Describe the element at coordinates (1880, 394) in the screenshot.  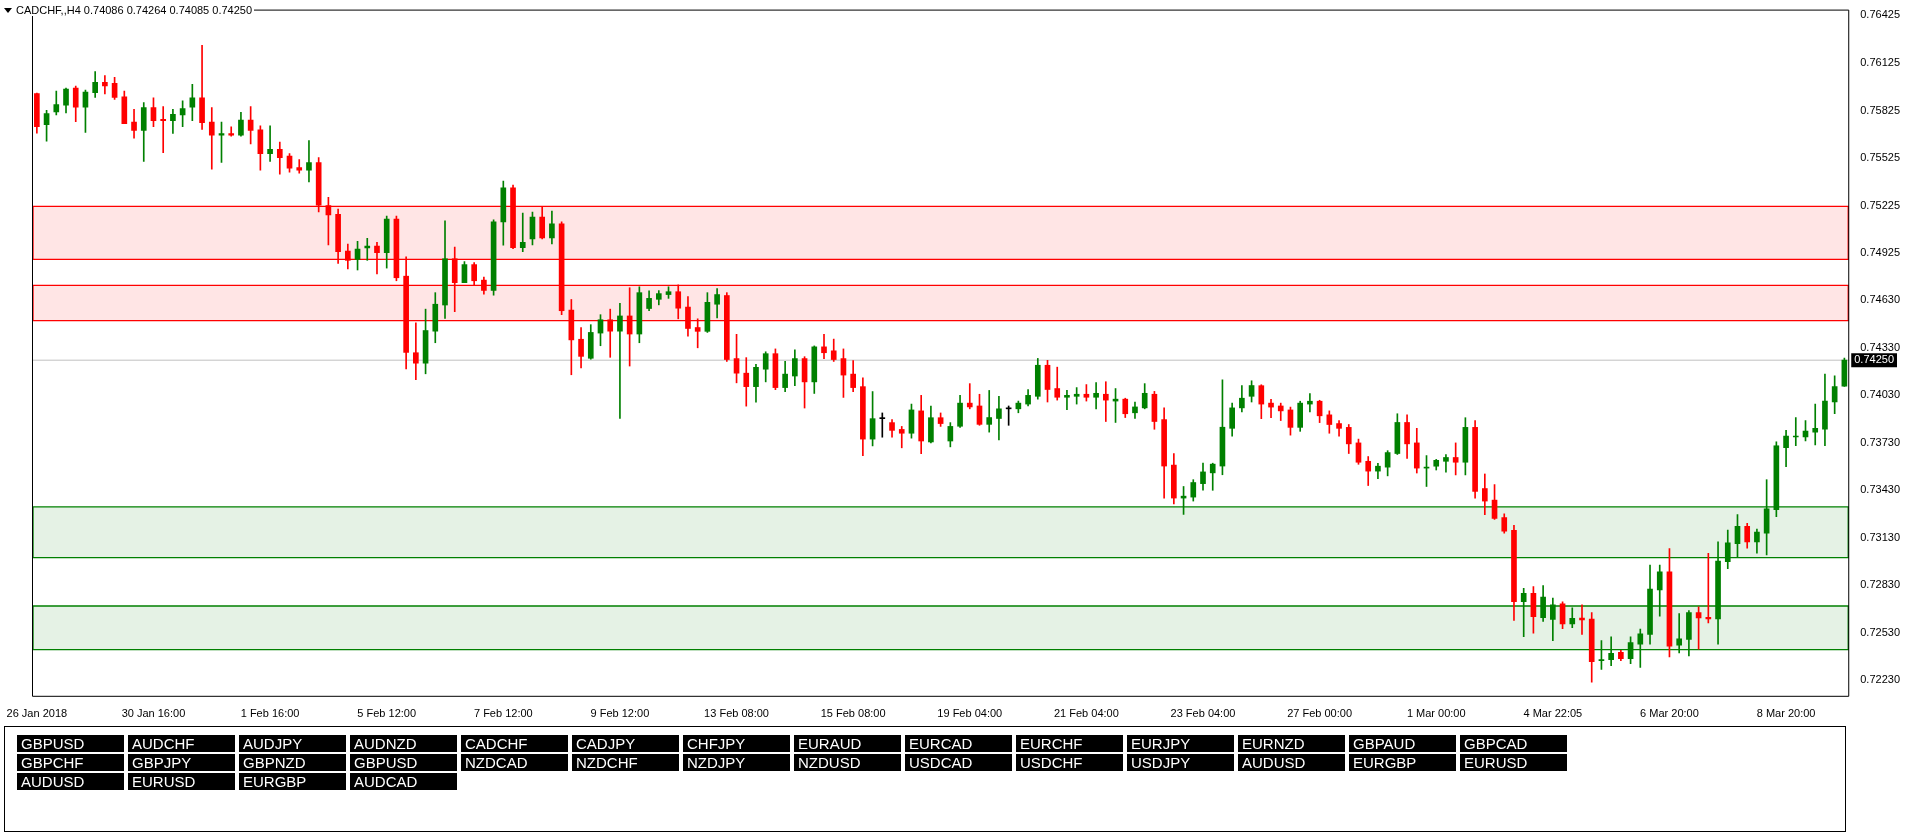
I see `y-tick-label: 0.74030` at that location.